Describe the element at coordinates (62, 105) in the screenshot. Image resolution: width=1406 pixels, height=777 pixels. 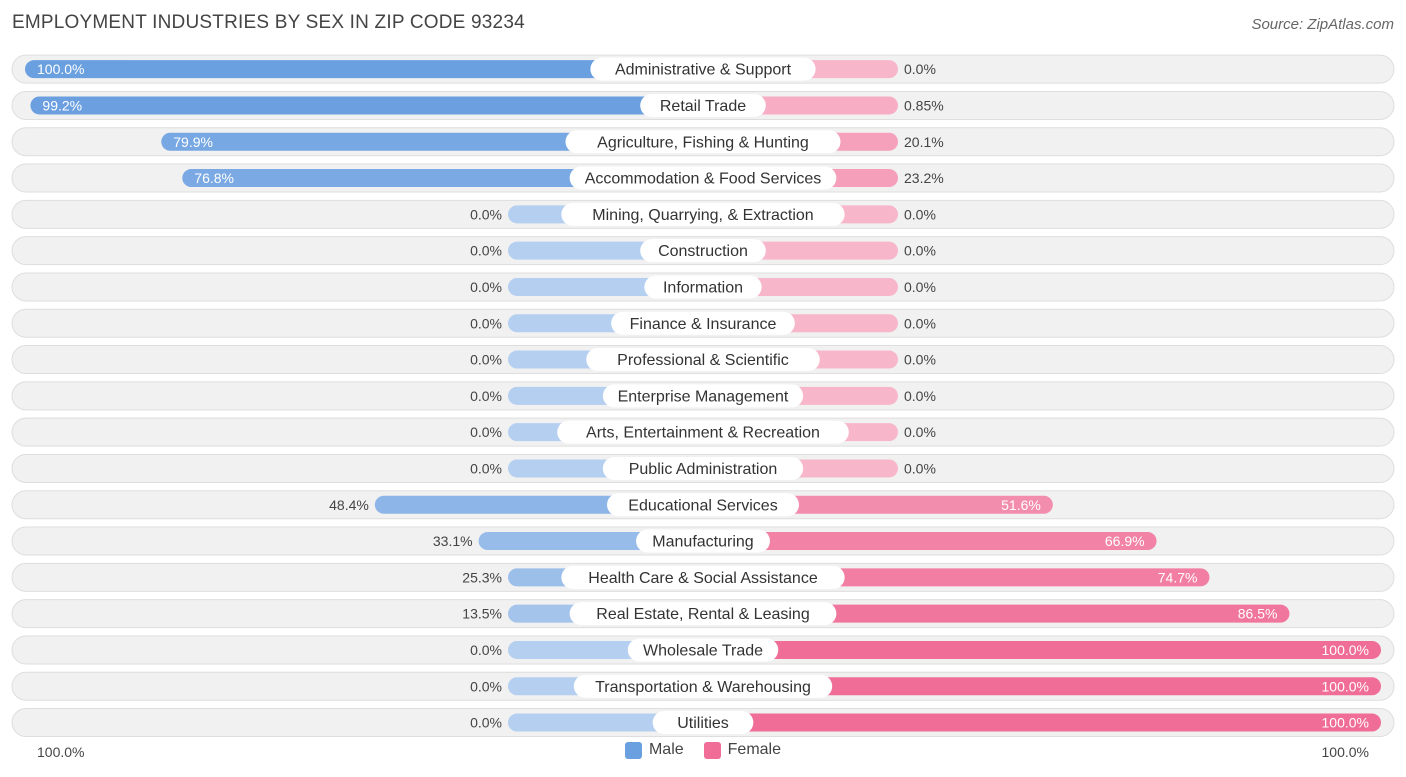
I see `value-label-male: 99.2%` at that location.